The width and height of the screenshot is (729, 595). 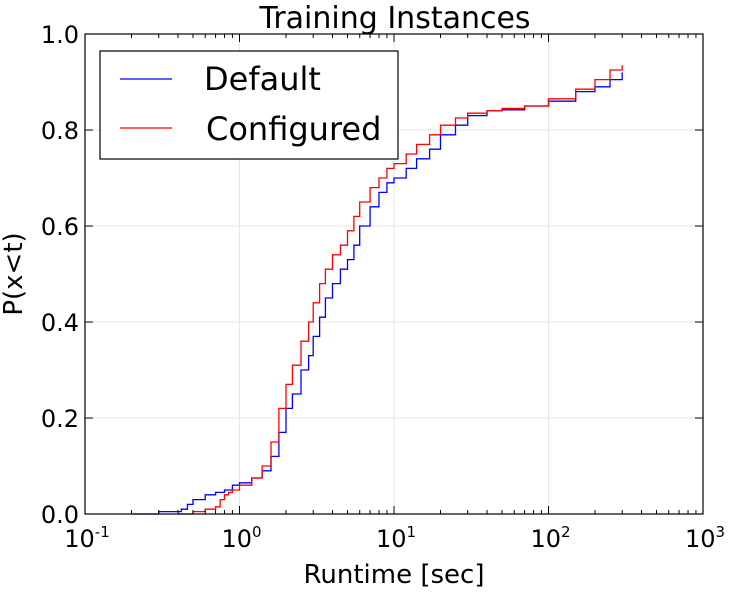 What do you see at coordinates (550, 538) in the screenshot?
I see `x-tick-label: 10²` at bounding box center [550, 538].